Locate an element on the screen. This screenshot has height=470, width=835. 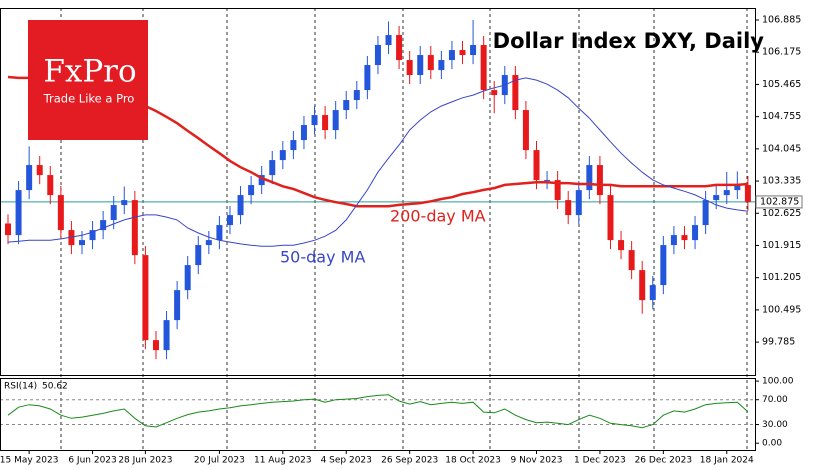
annotation: 50-day MA is located at coordinates (322, 257).